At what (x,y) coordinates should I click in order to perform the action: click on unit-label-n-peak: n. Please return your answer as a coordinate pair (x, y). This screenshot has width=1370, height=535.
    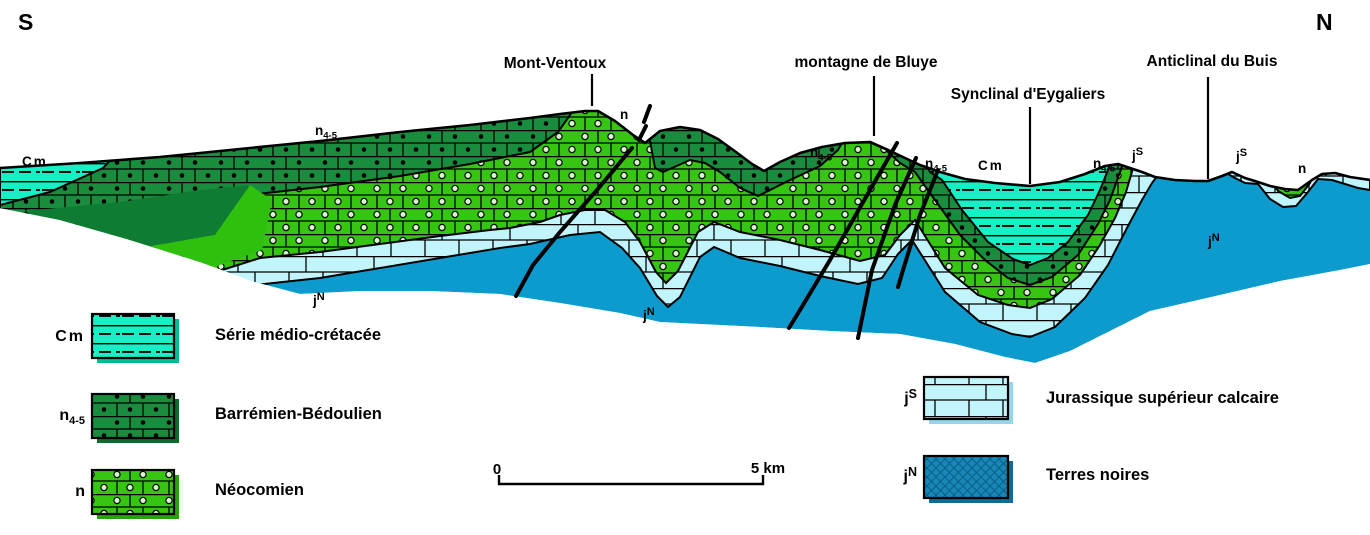
    Looking at the image, I should click on (624, 114).